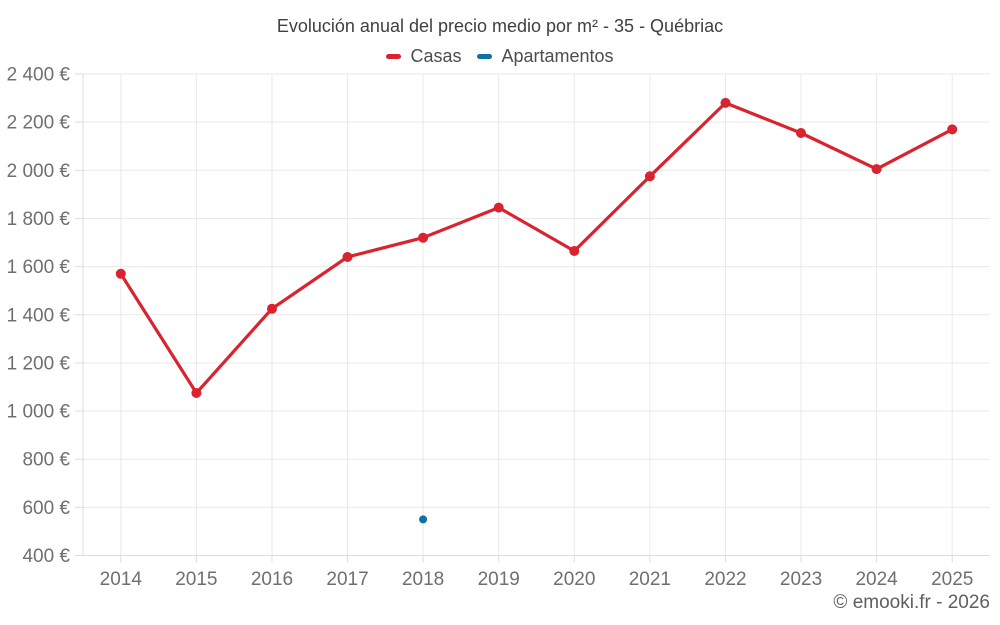 The image size is (1000, 625). I want to click on legend: Casas Apartamentos, so click(500, 56).